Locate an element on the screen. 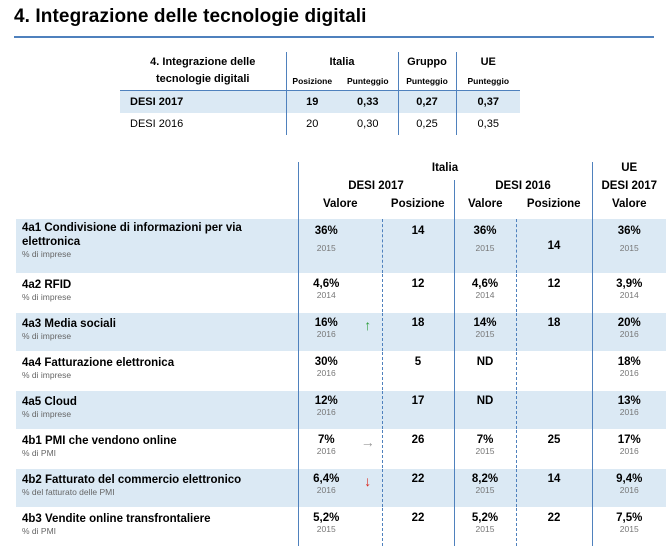 The width and height of the screenshot is (666, 546). value-2017-cell: 7% 2016 is located at coordinates (326, 449).